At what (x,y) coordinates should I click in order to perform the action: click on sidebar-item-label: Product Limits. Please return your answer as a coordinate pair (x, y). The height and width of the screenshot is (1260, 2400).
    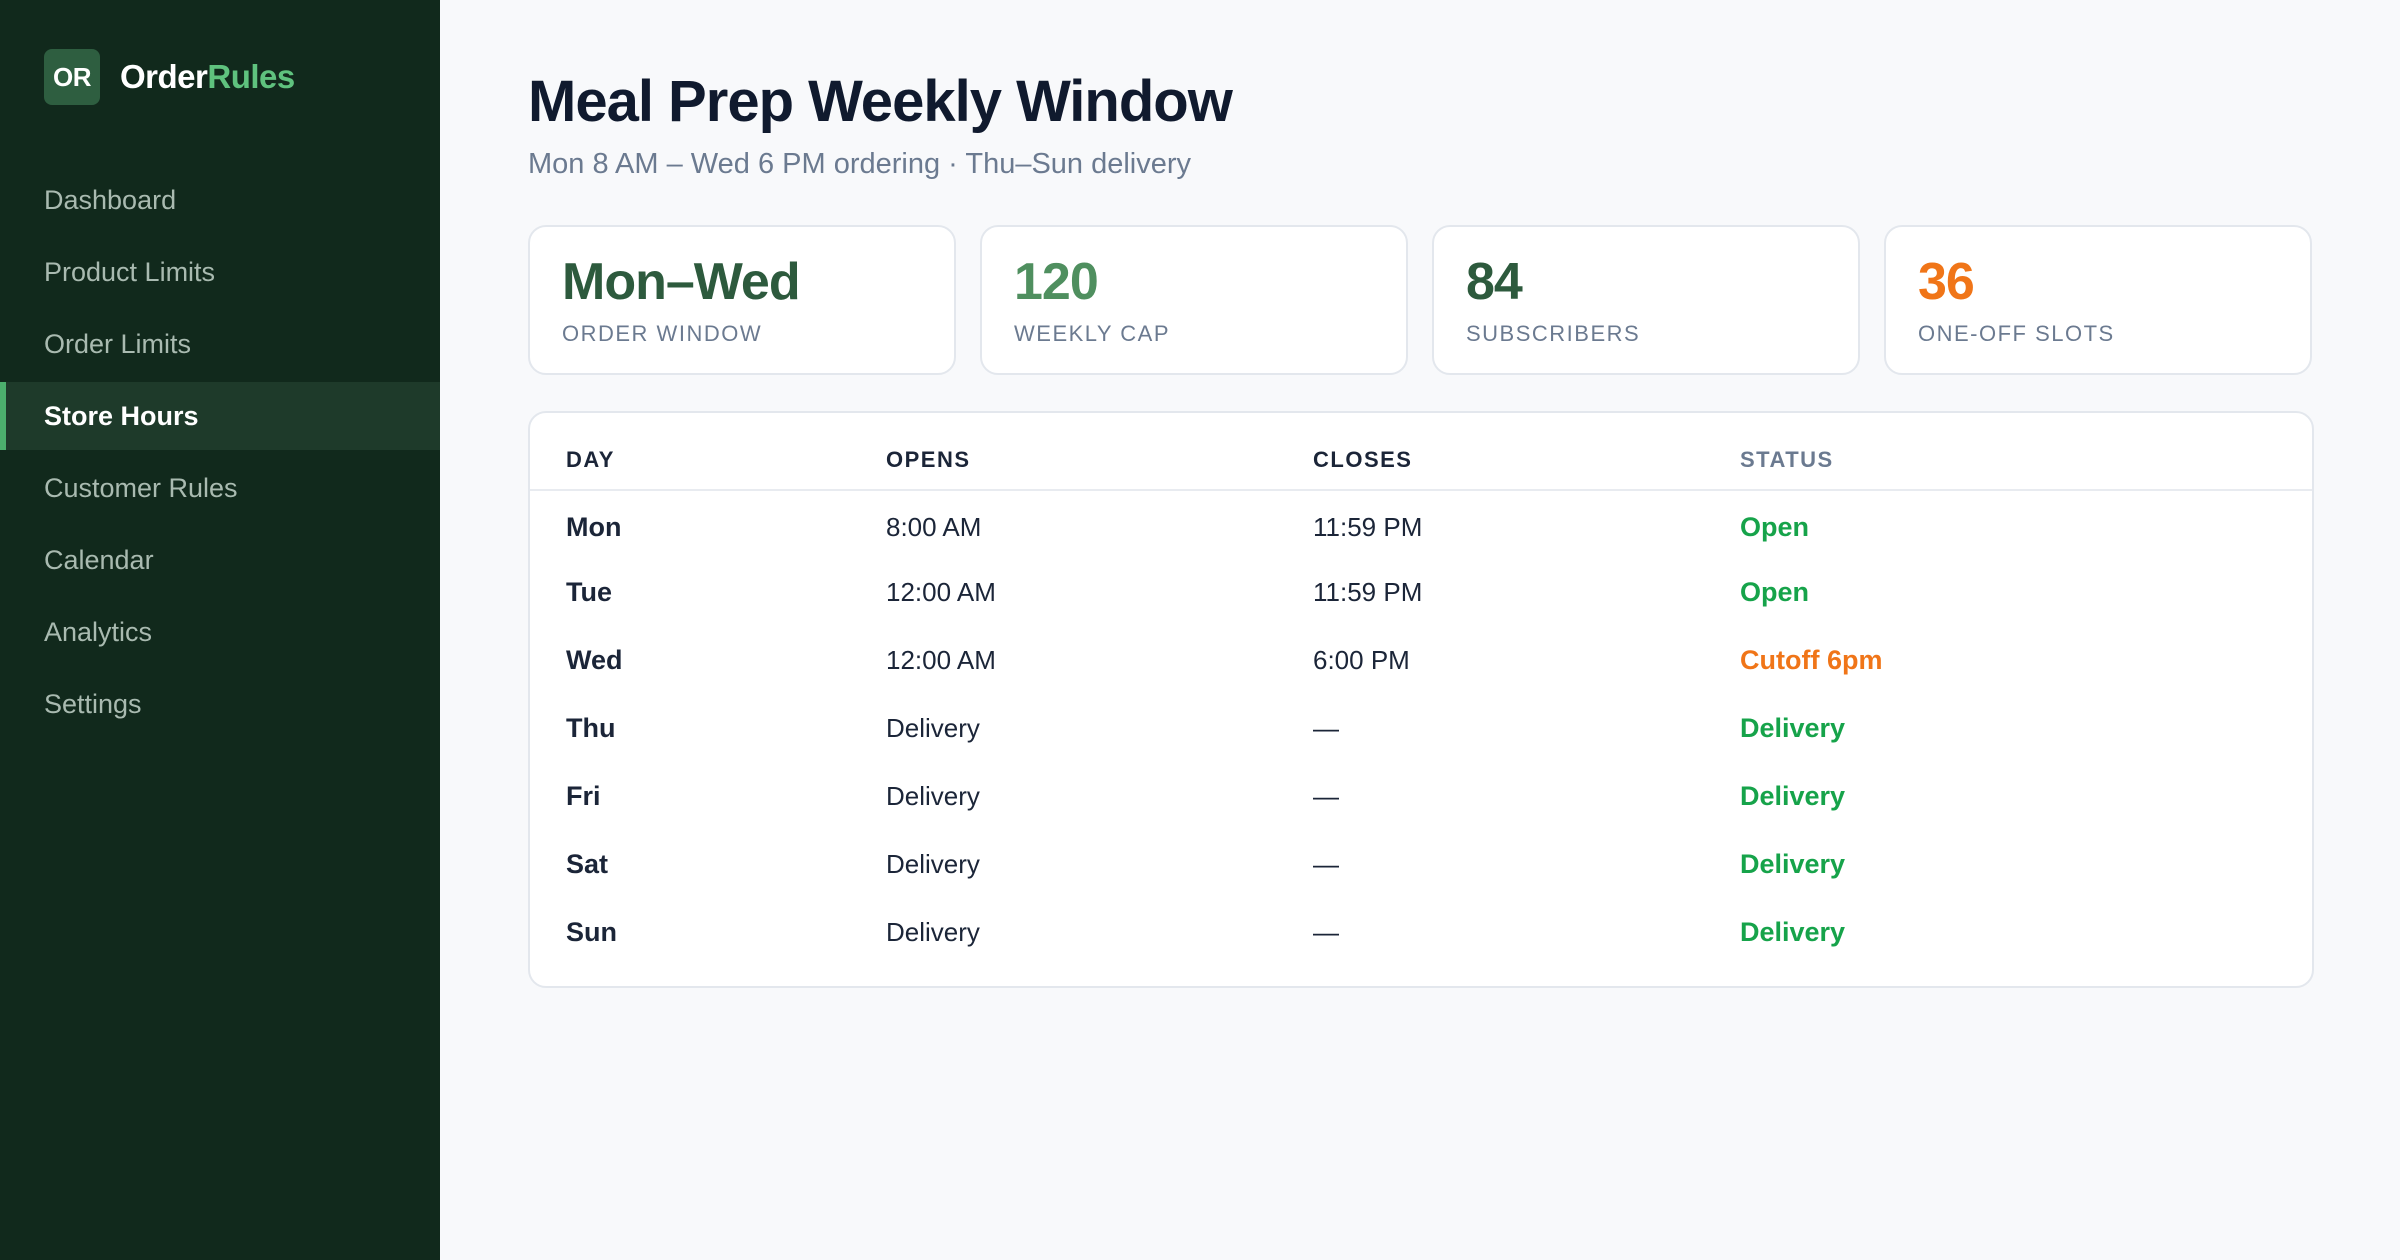
    Looking at the image, I should click on (130, 271).